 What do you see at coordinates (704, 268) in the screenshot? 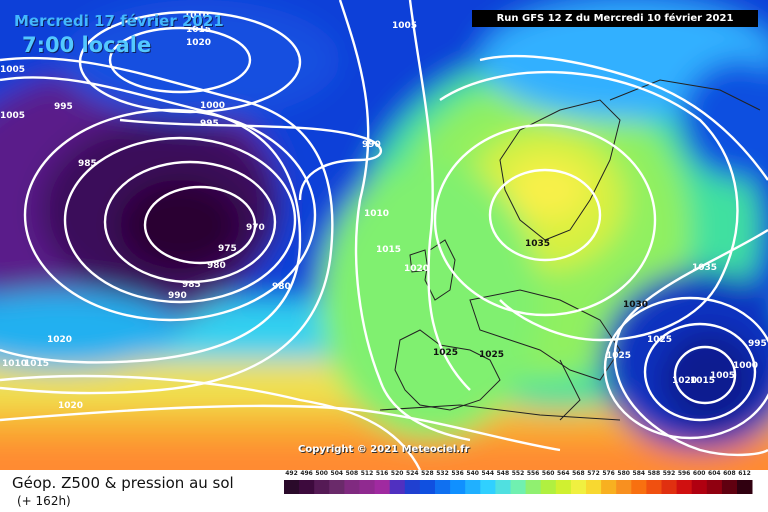
I see `isobar-label: 1035` at bounding box center [704, 268].